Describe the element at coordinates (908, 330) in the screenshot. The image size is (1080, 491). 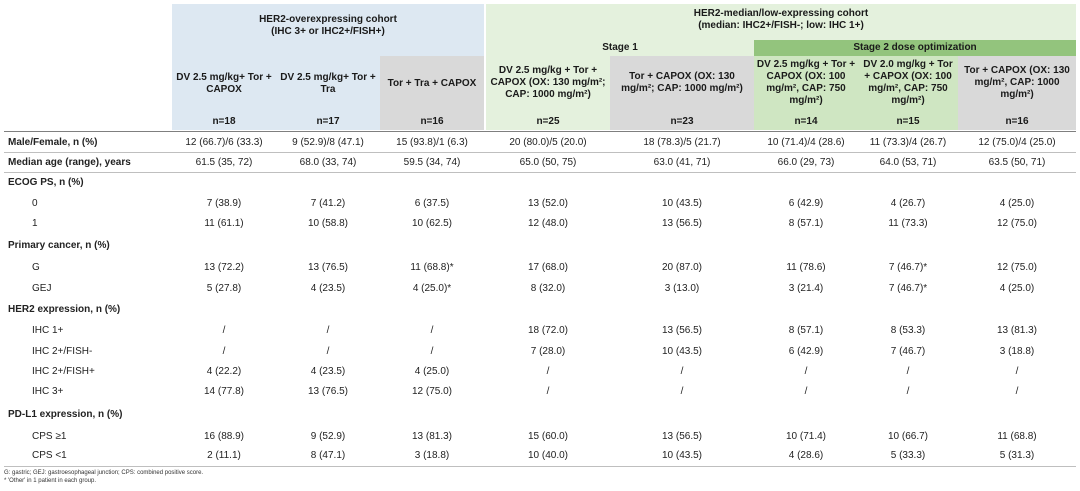
I see `table-cell: 8 (53.3)` at that location.